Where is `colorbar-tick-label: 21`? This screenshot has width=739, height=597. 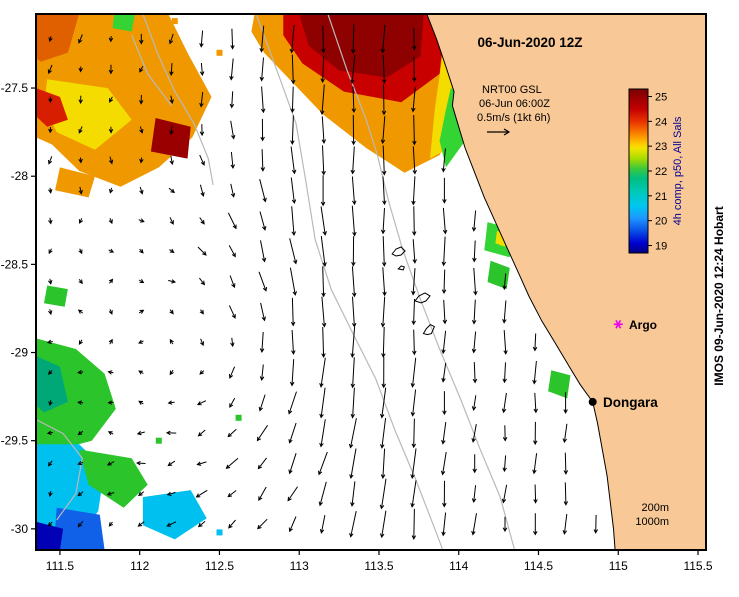
colorbar-tick-label: 21 is located at coordinates (661, 197).